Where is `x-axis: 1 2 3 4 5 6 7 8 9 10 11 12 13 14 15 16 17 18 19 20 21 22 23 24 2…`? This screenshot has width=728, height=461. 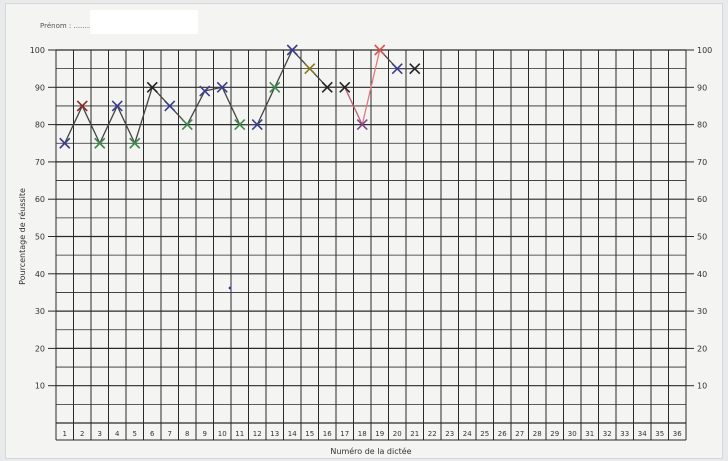
x-axis: 1 2 3 4 5 6 7 8 9 10 11 12 13 14 15 16 17 18 19 20 21 22 23 24 2… is located at coordinates (373, 434).